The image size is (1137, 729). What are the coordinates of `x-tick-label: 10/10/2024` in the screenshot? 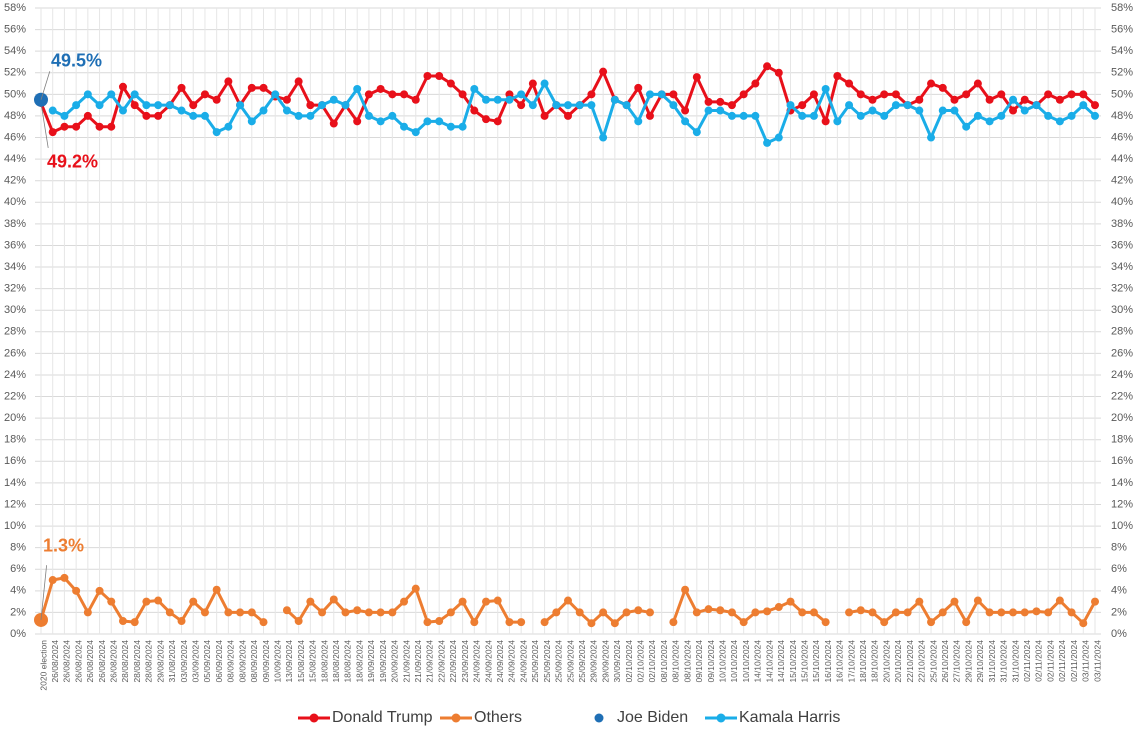 It's located at (734, 661).